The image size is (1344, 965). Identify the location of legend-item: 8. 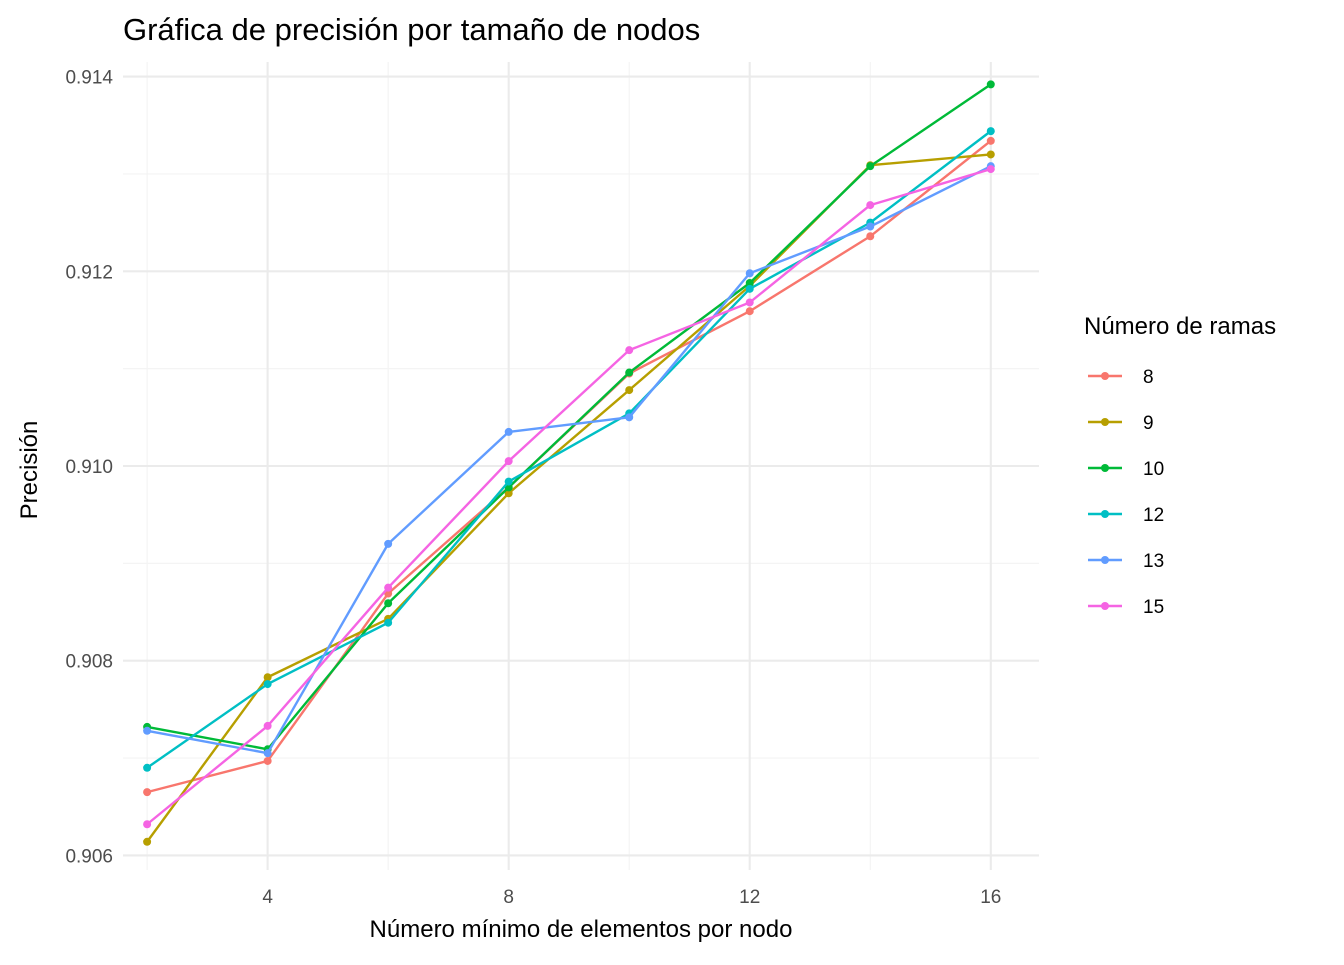
(1121, 377).